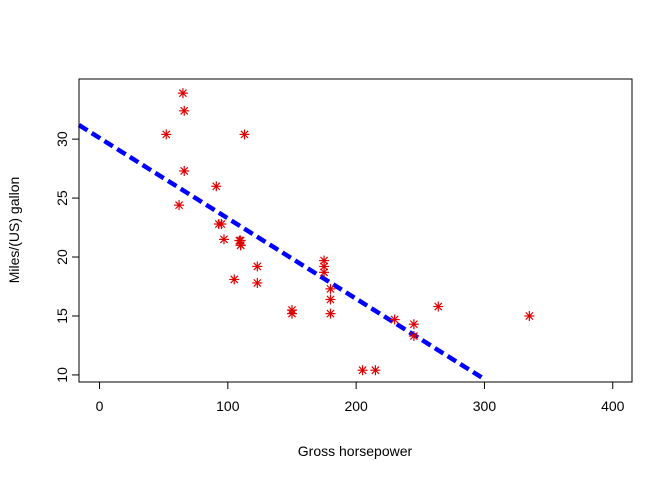 The image size is (672, 480). What do you see at coordinates (62, 316) in the screenshot?
I see `y-tick-label: 15` at bounding box center [62, 316].